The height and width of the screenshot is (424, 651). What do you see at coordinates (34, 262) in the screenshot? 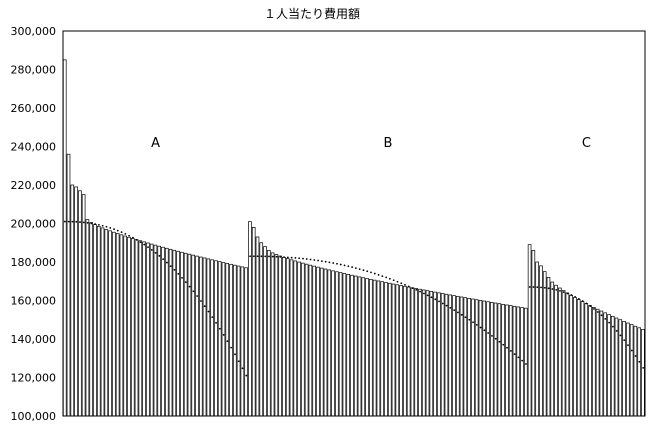
I see `y-tick-label: 180,000` at bounding box center [34, 262].